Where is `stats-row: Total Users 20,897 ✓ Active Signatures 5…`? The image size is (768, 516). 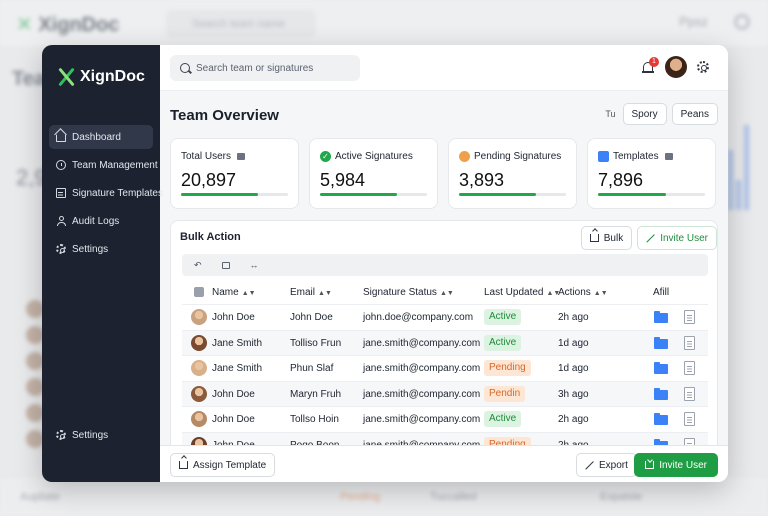 stats-row: Total Users 20,897 ✓ Active Signatures 5… is located at coordinates (443, 173).